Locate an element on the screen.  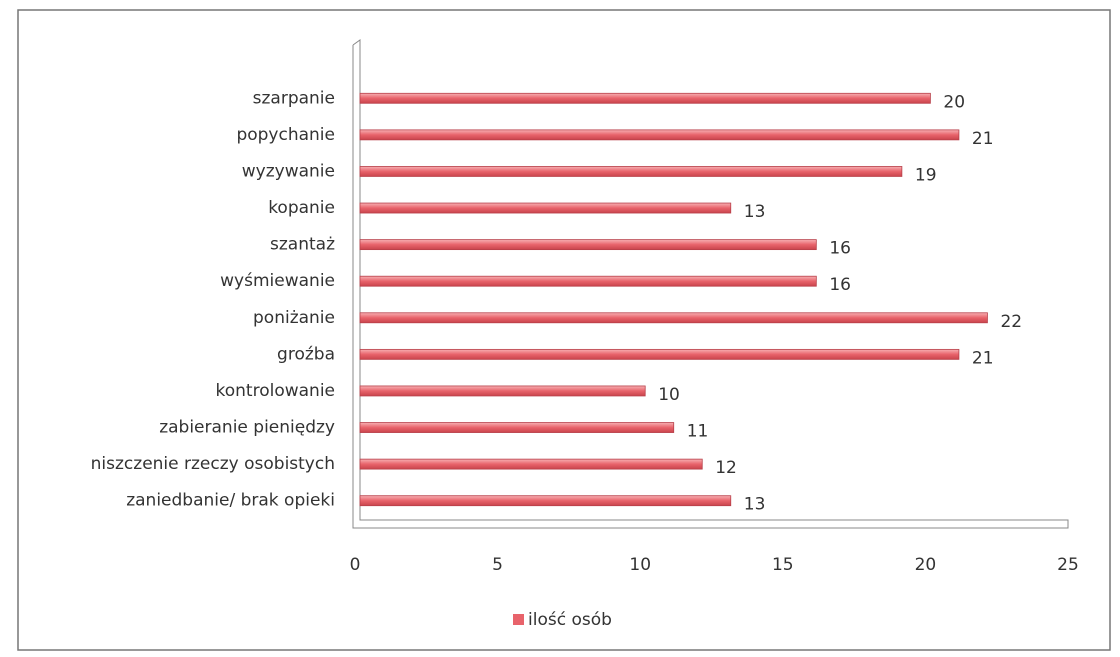
data-label: 12 is located at coordinates (726, 468).